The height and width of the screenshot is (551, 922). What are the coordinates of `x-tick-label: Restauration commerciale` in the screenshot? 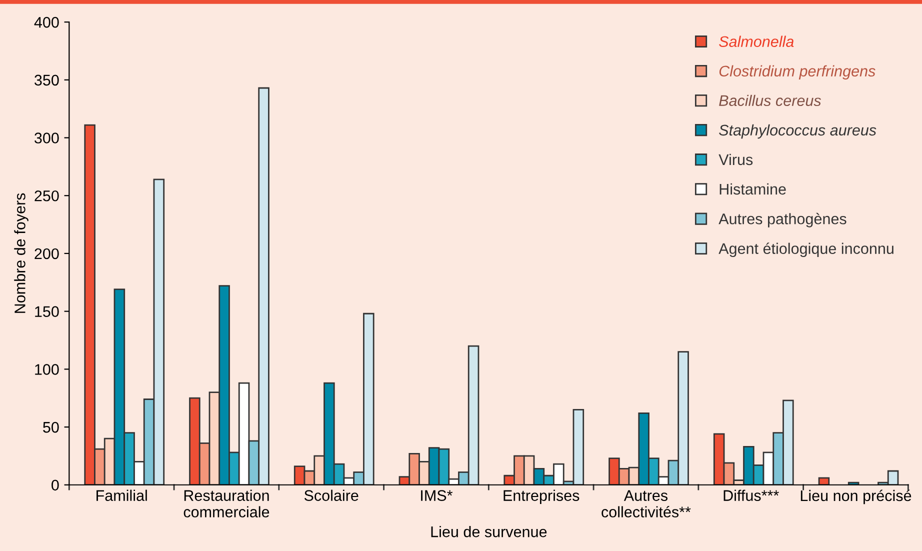 It's located at (227, 504).